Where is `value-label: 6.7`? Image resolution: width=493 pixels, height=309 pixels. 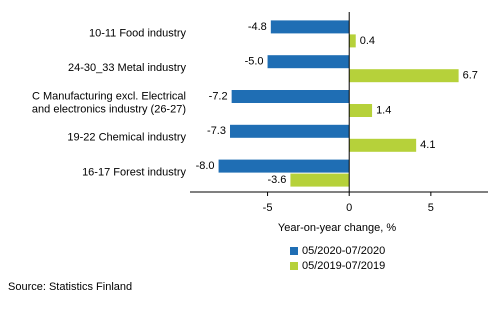
value-label: 6.7 is located at coordinates (470, 76).